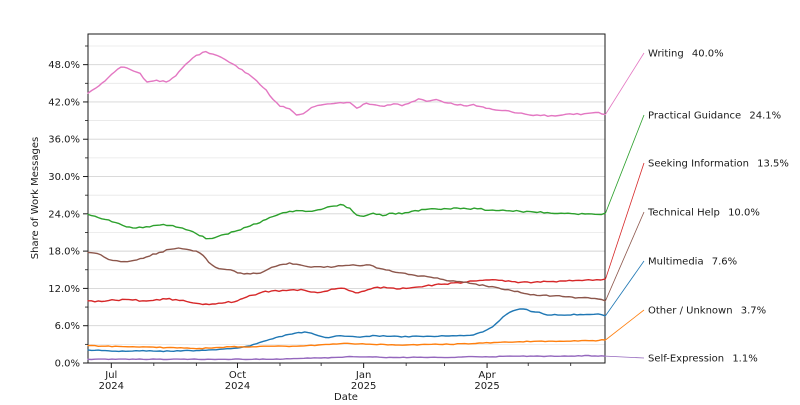  Describe the element at coordinates (64, 214) in the screenshot. I see `y-tick-label: 24.0%` at that location.